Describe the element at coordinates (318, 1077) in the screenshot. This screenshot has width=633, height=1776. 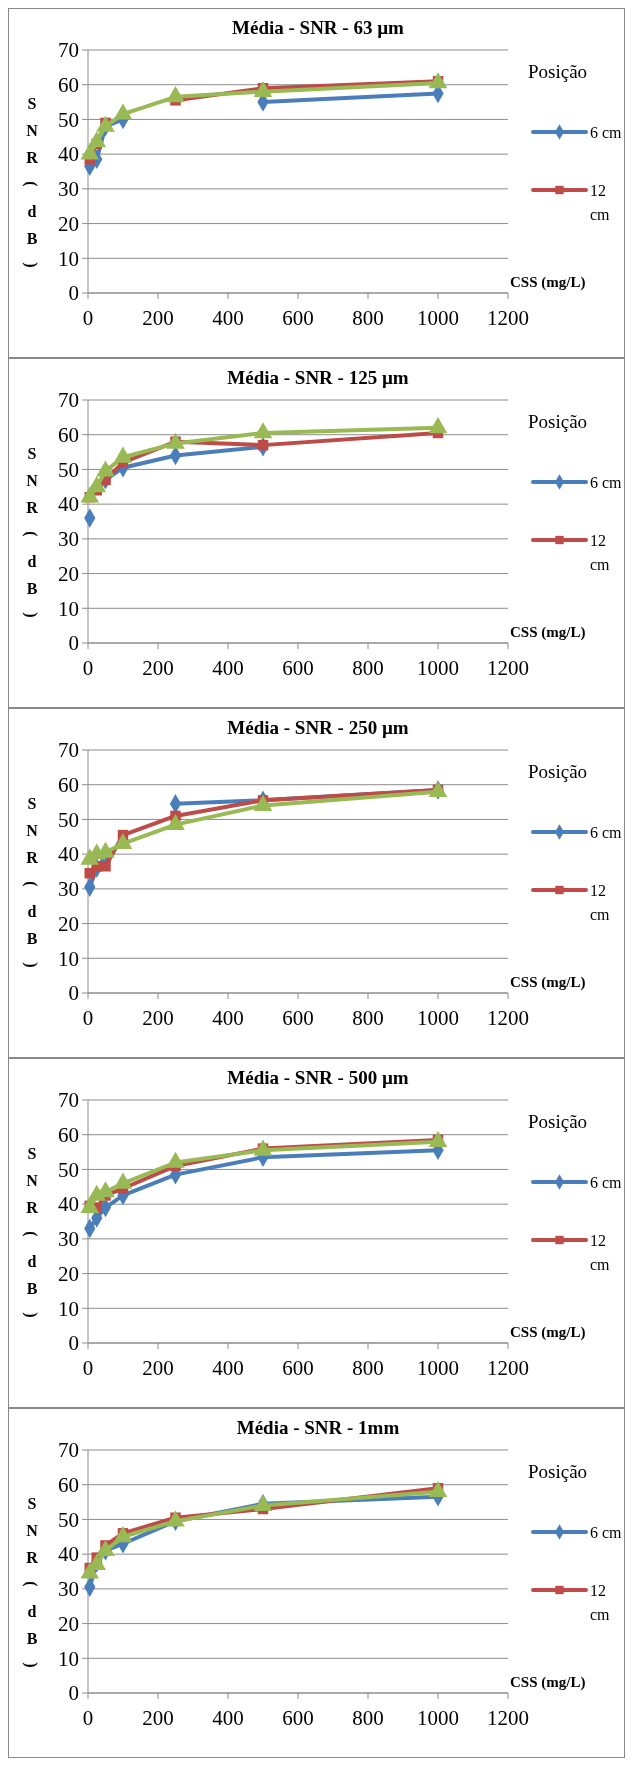
I see `chart-title: Média - SNR - 500 µm` at that location.